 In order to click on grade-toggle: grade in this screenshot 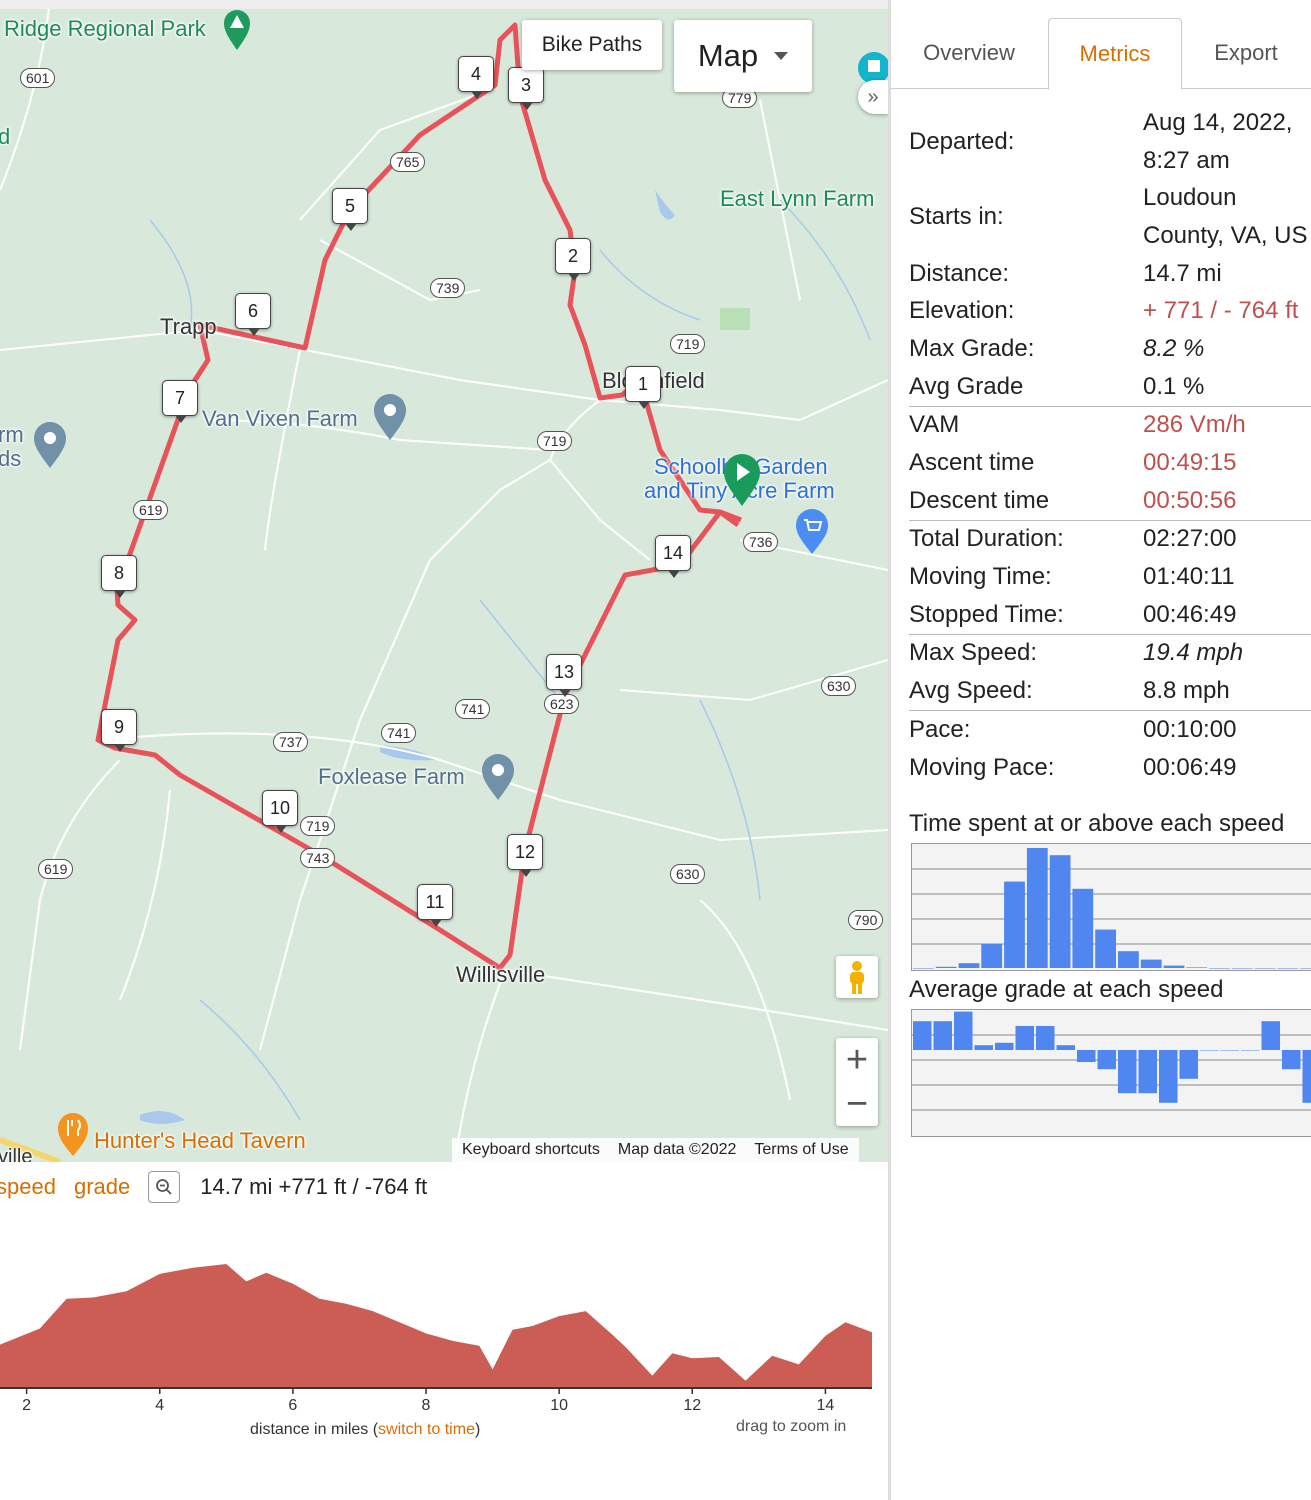, I will do `click(102, 1186)`.